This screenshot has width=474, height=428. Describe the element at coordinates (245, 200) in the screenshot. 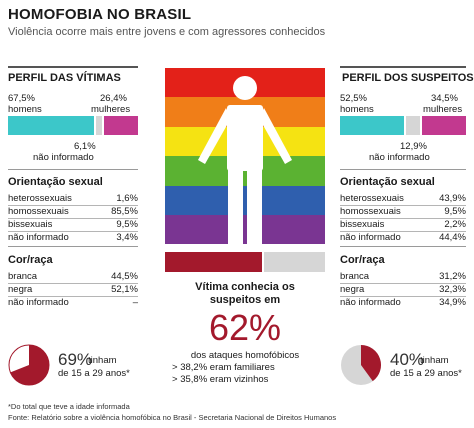

I see `rainbow-stripe-blue` at that location.